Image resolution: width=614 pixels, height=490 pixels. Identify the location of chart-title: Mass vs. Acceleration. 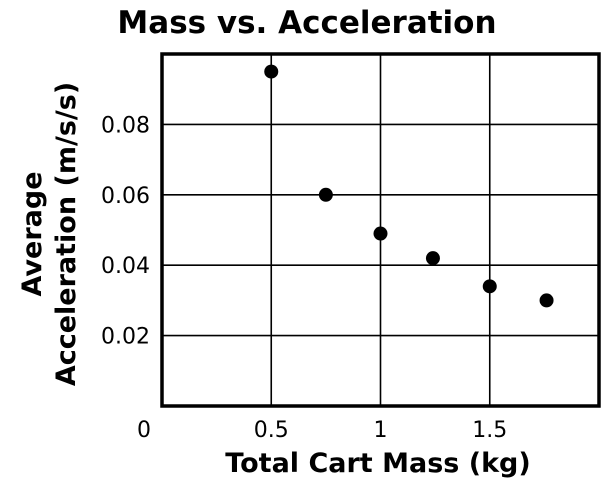
(306, 23).